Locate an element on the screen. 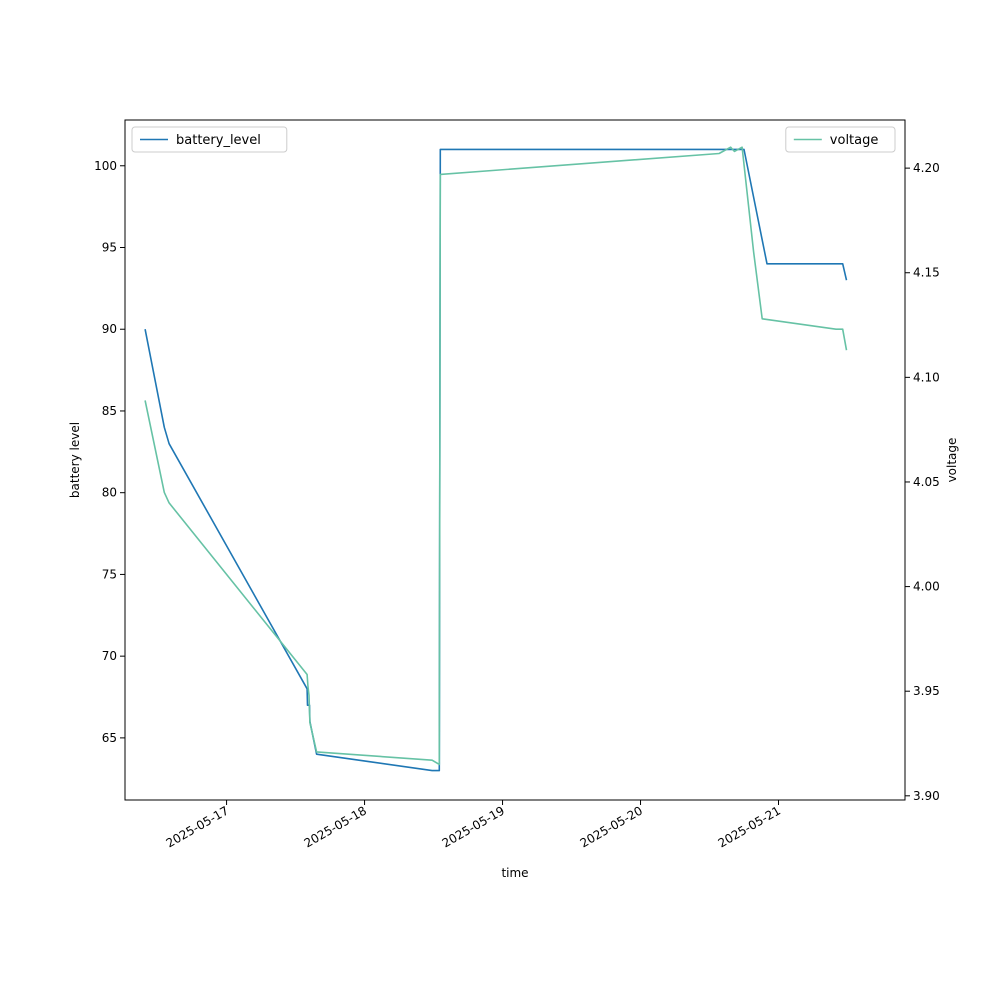  legends: battery_level voltage is located at coordinates (513, 139).